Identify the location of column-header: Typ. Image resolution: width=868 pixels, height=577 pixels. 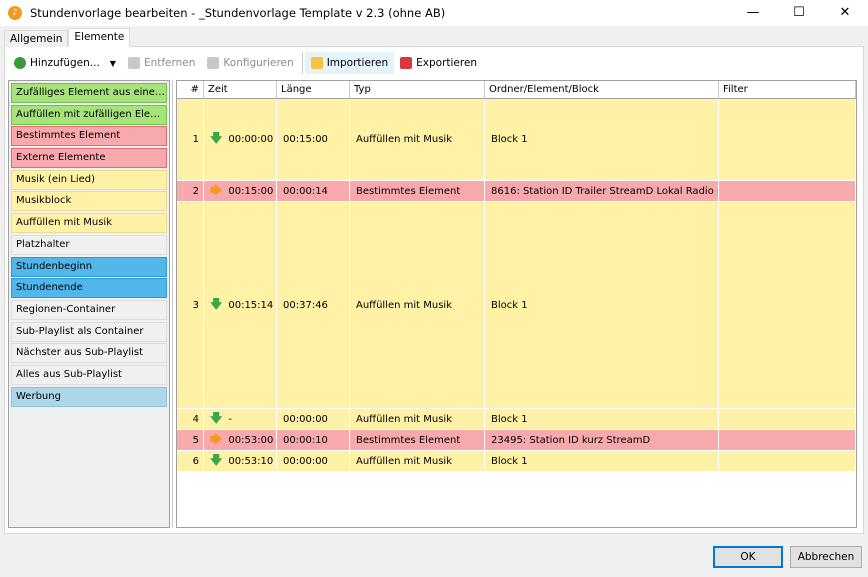
(417, 89).